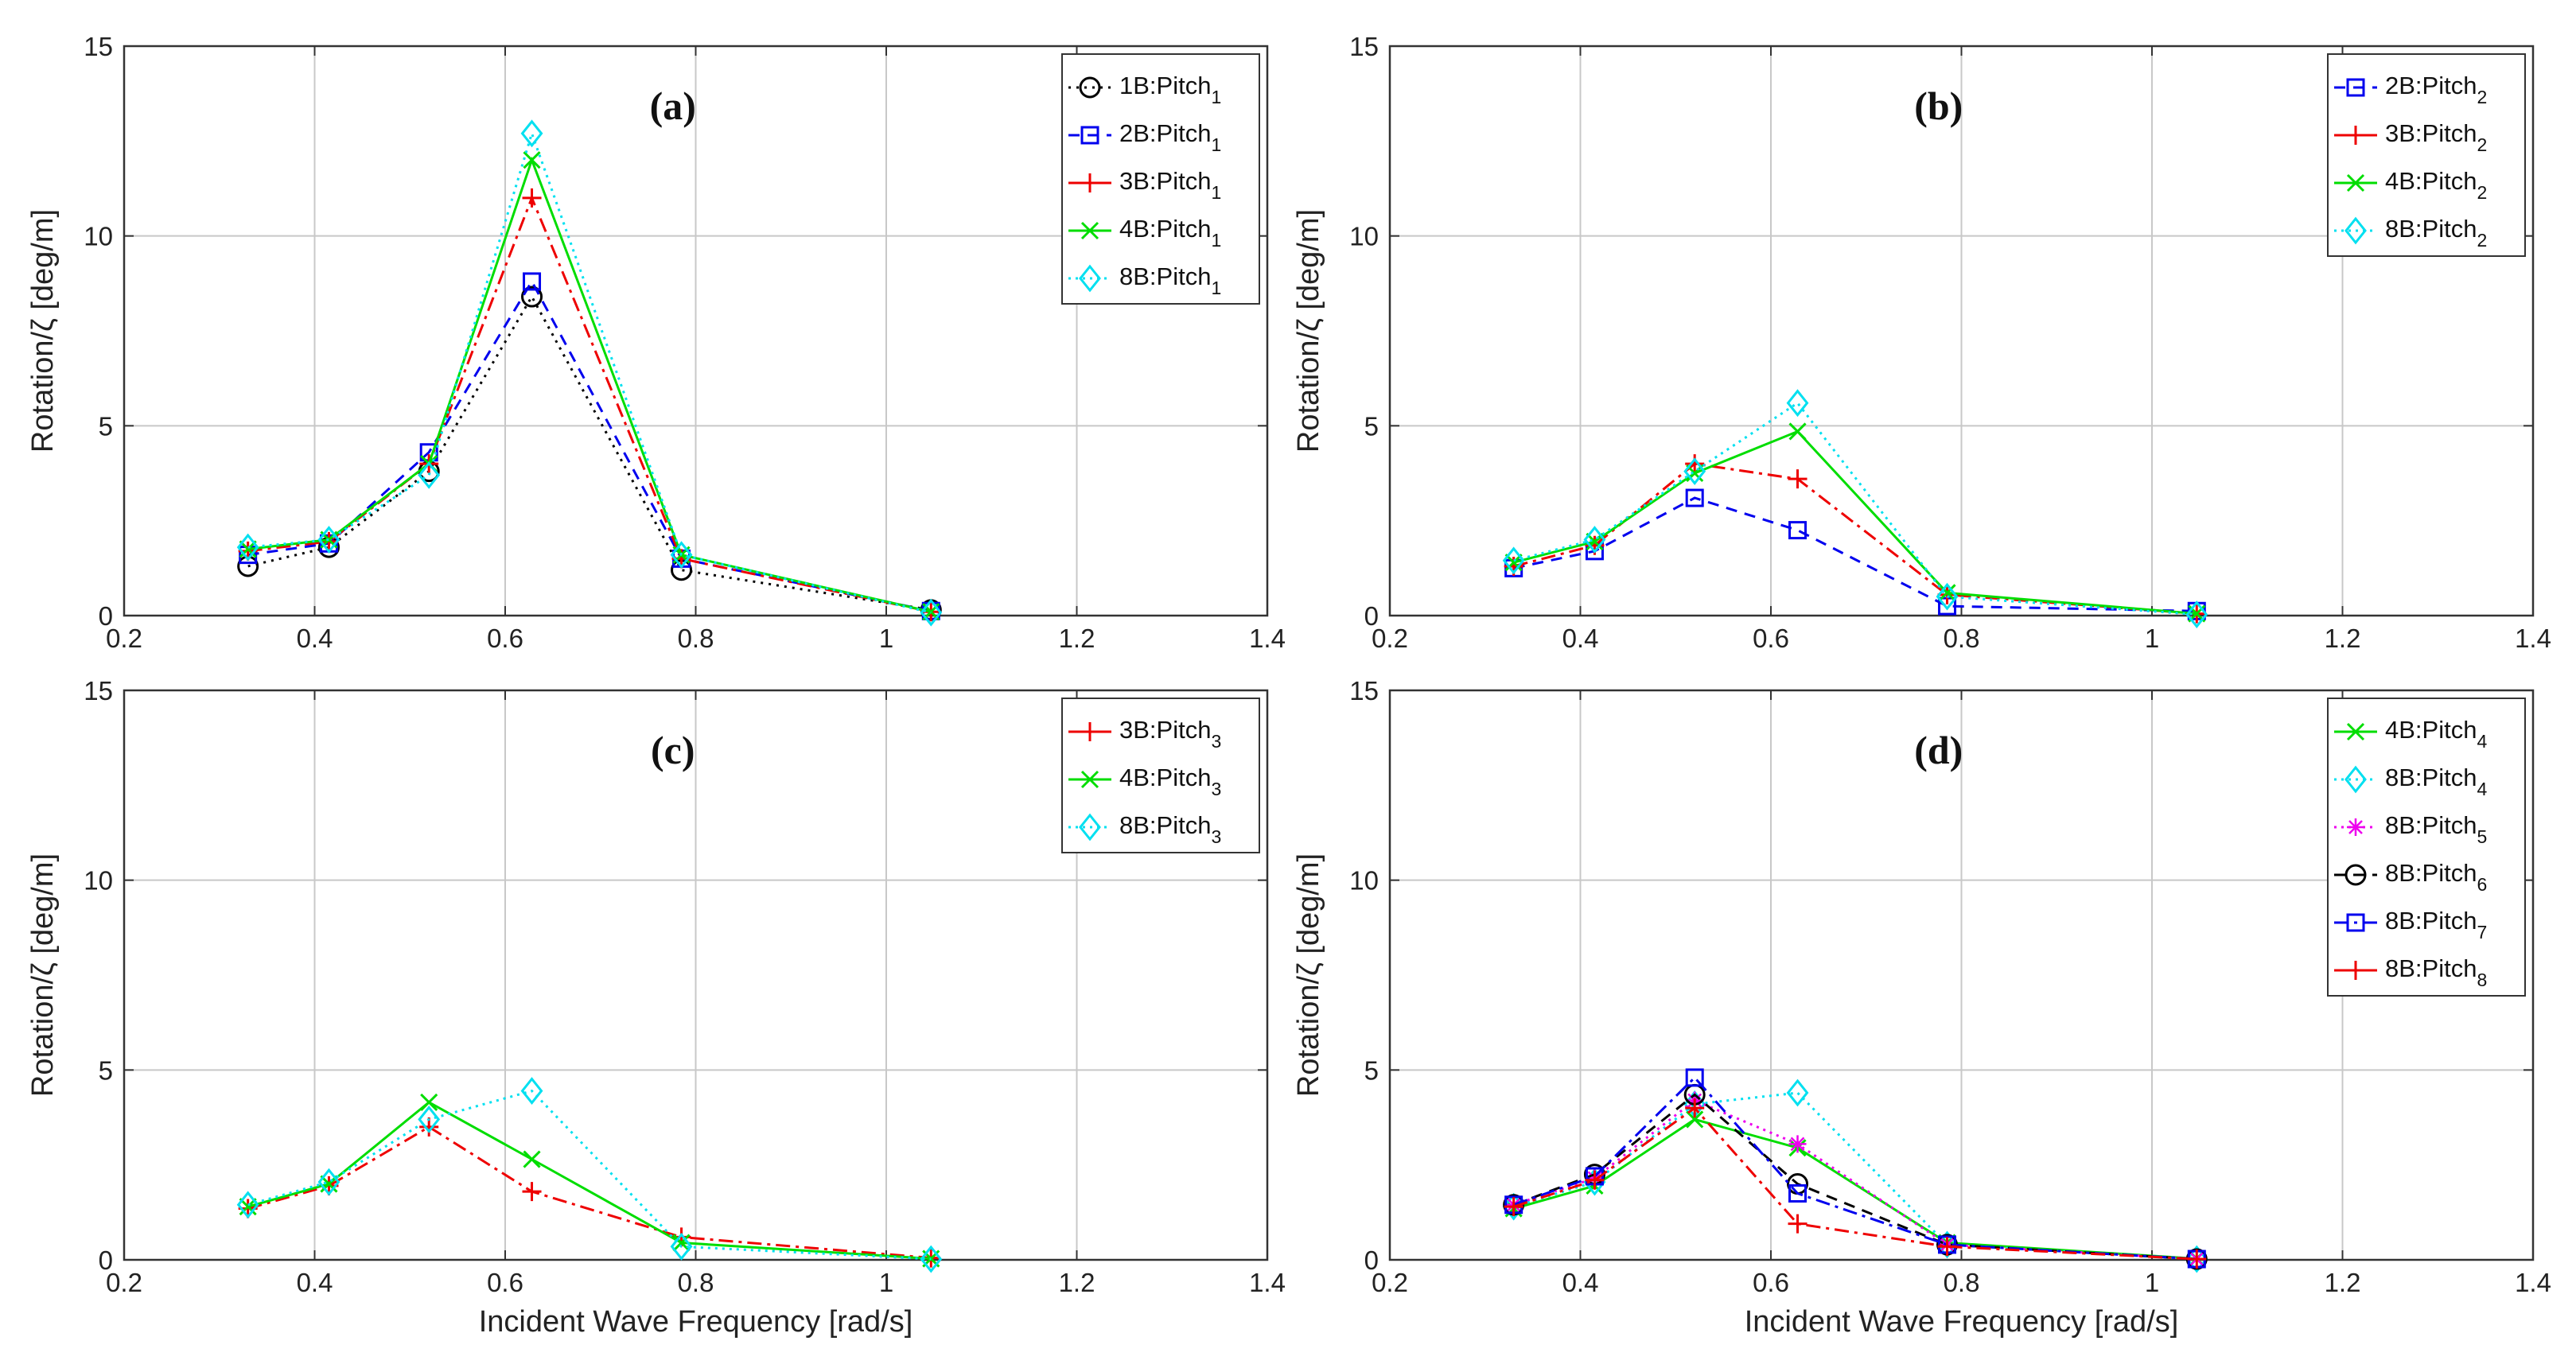 The width and height of the screenshot is (2576, 1368). Describe the element at coordinates (1962, 1322) in the screenshot. I see `x-axis-label: Incident Wave Frequency [rad/s]` at that location.